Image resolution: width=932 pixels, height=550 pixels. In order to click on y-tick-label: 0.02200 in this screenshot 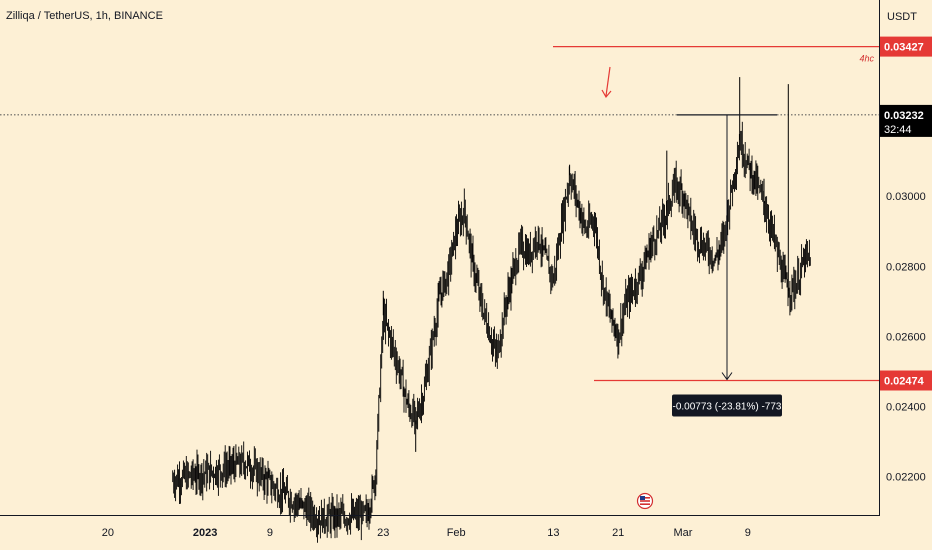, I will do `click(906, 478)`.